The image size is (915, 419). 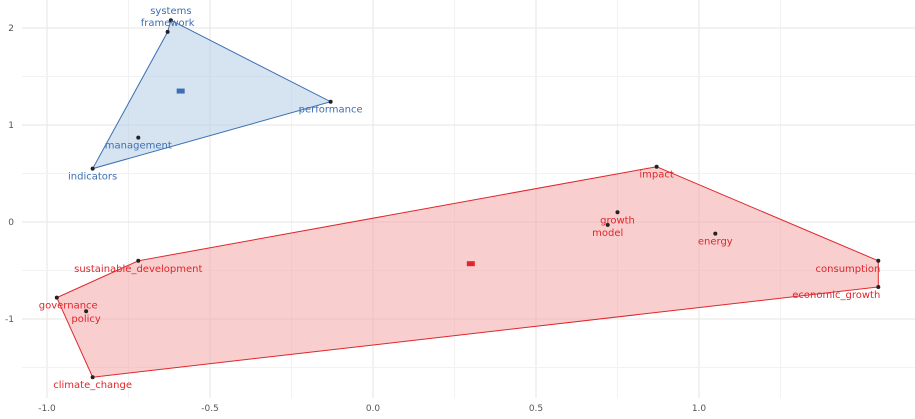 I want to click on x-tick-label: 0.0, so click(x=373, y=409).